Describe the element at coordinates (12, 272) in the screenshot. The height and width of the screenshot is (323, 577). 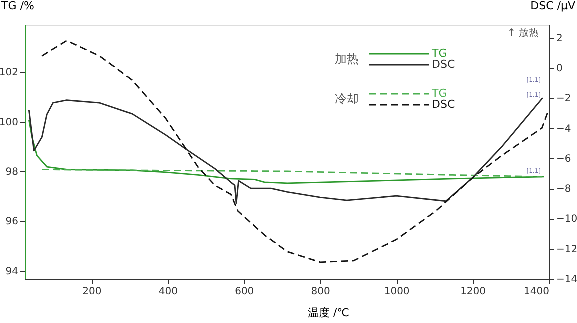
I see `y-tick-label: 94` at that location.